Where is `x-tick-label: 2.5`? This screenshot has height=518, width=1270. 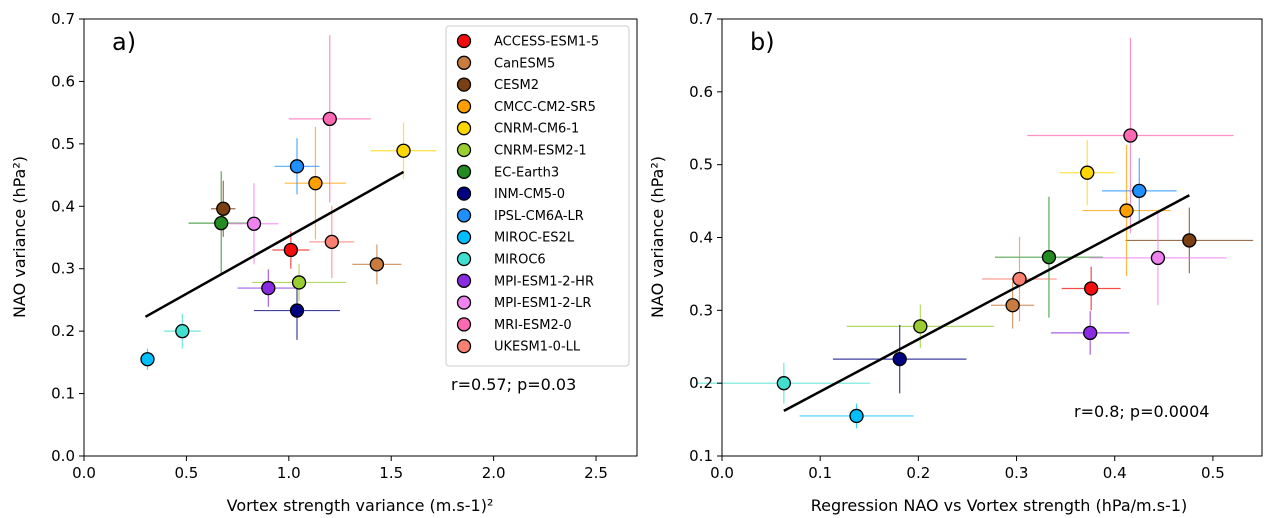
x-tick-label: 2.5 is located at coordinates (596, 473).